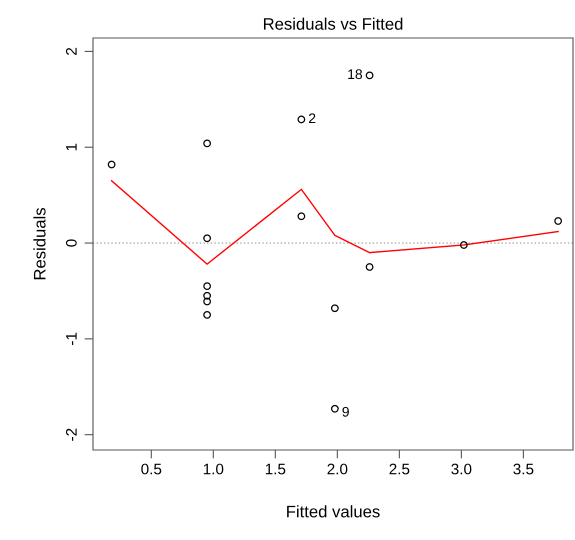 Image resolution: width=575 pixels, height=540 pixels. I want to click on y-tick-label: 2, so click(71, 51).